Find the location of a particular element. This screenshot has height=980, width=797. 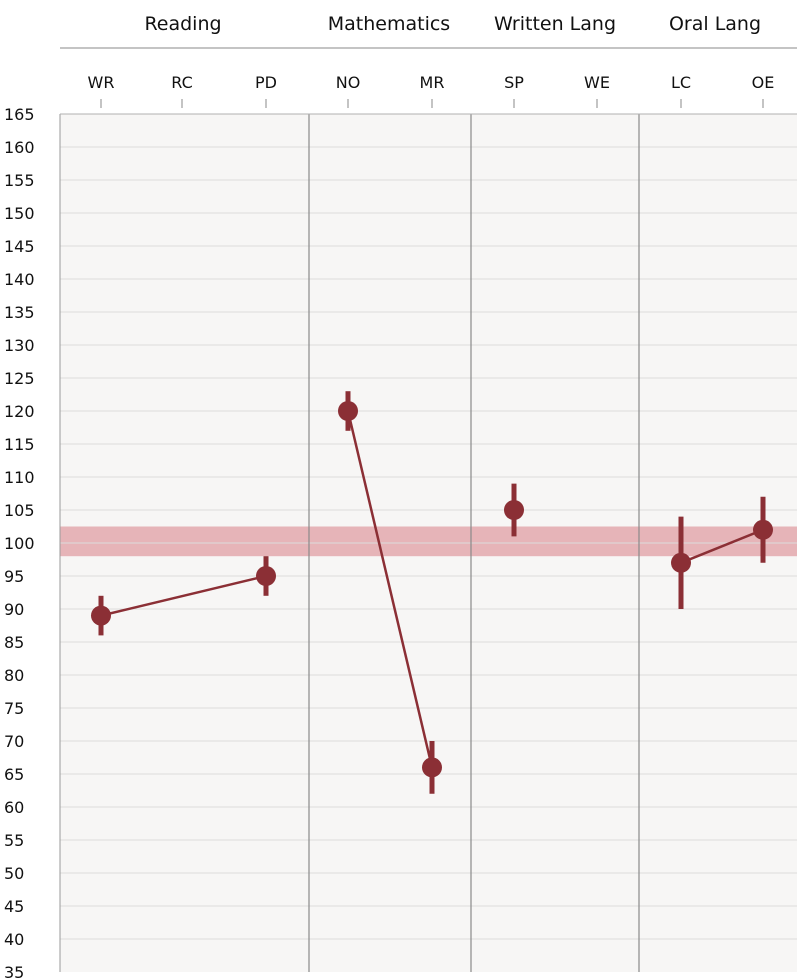

reference-band-layer is located at coordinates (428, 541).